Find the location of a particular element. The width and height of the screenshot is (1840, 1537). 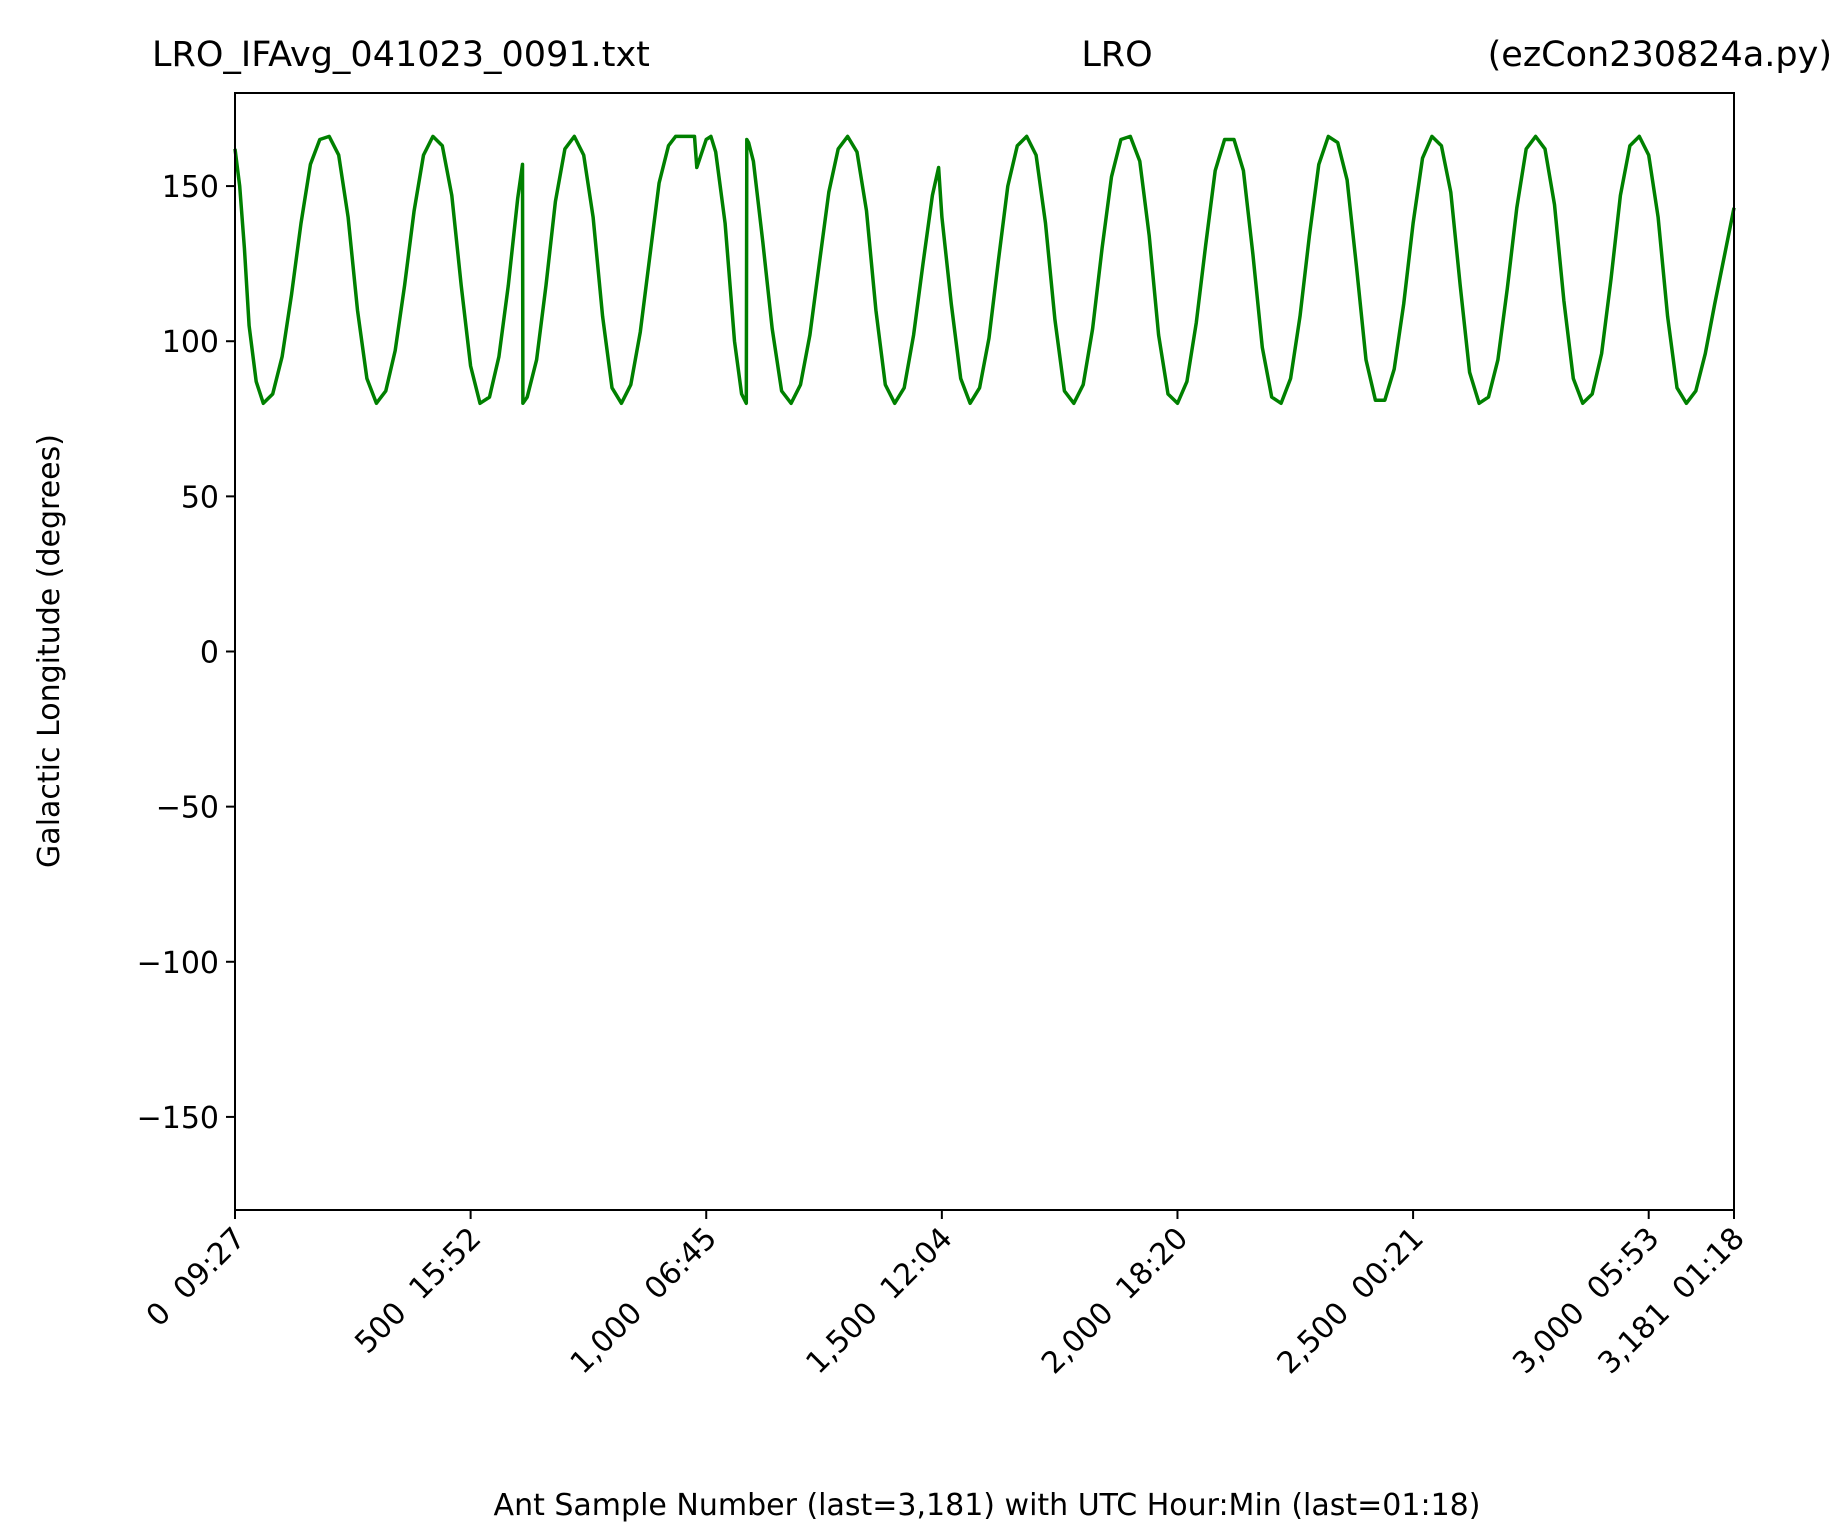

chart-title-center: LRO is located at coordinates (1116, 55).